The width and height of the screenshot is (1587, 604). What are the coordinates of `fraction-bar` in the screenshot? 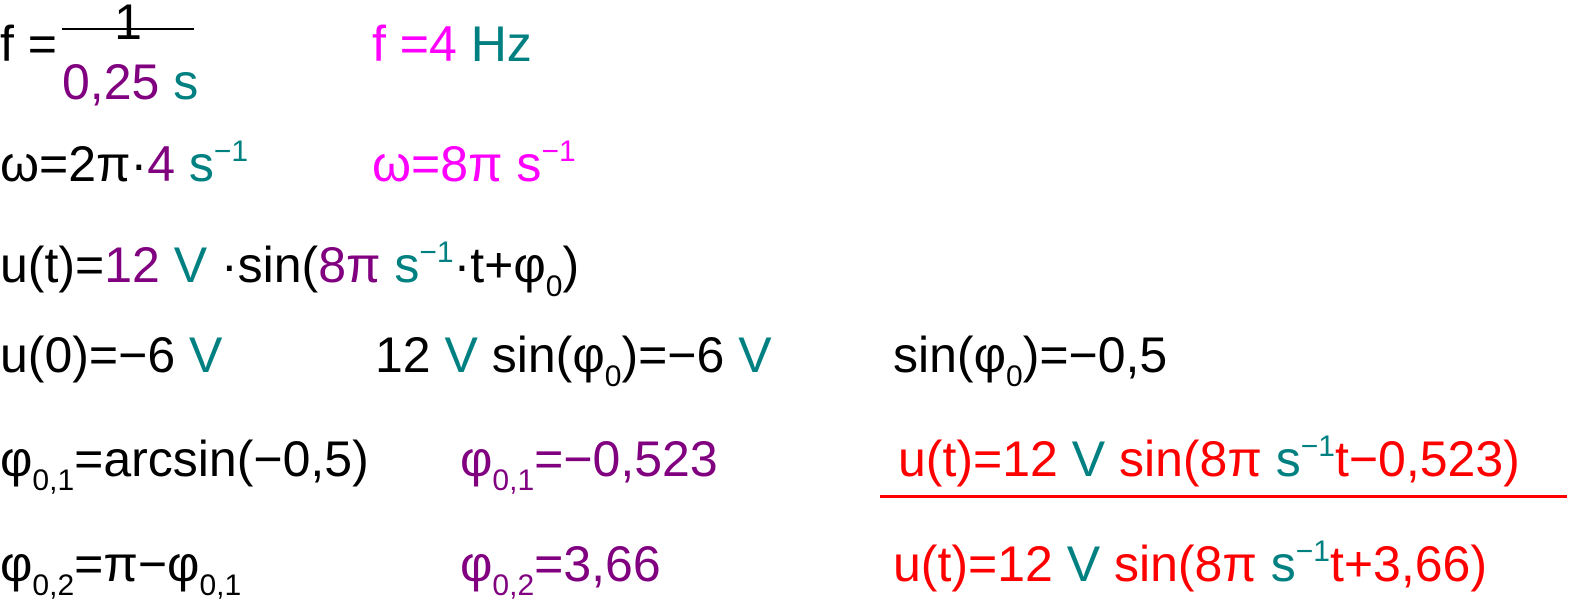 It's located at (128, 29).